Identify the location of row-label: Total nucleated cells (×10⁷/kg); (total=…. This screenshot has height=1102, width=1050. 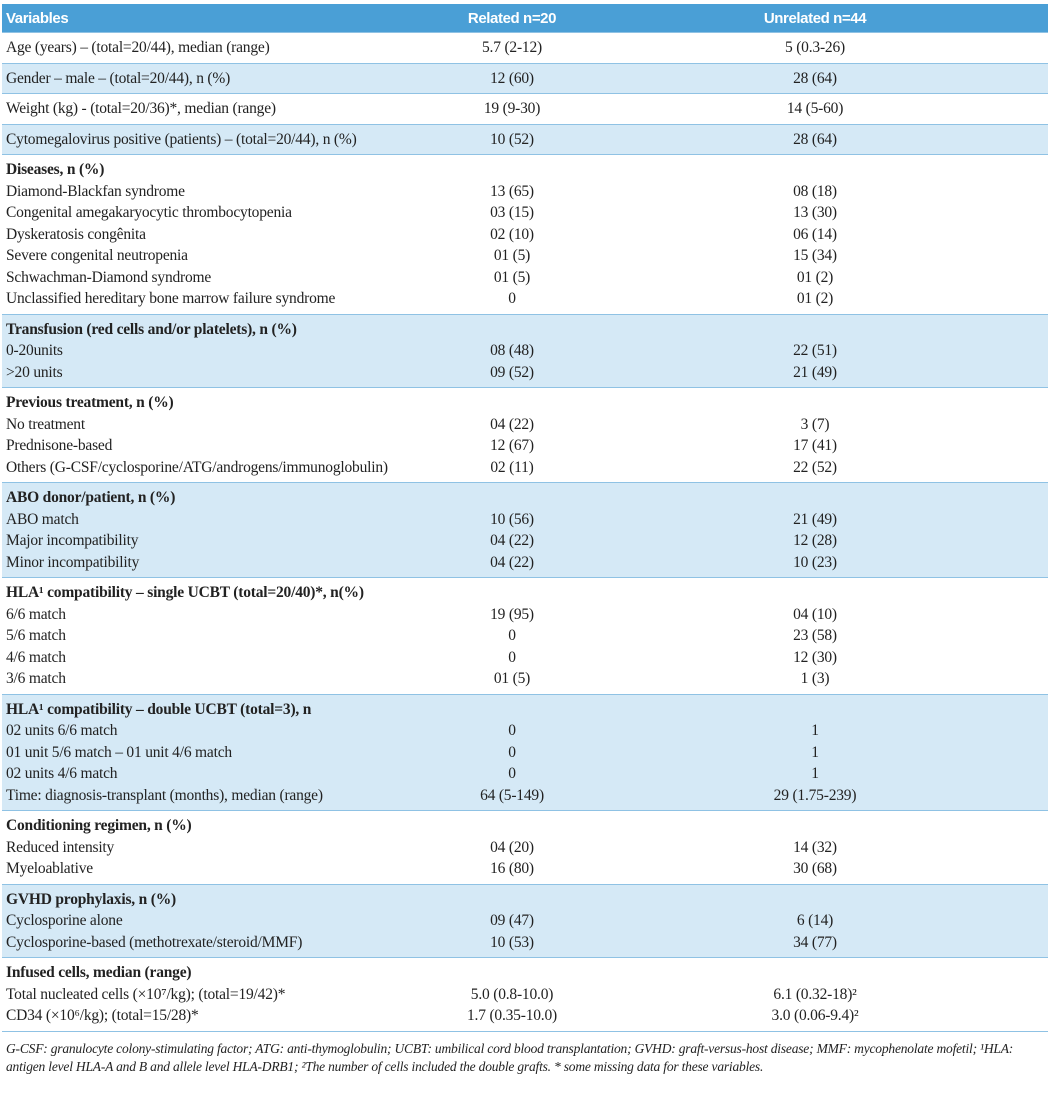
(146, 994).